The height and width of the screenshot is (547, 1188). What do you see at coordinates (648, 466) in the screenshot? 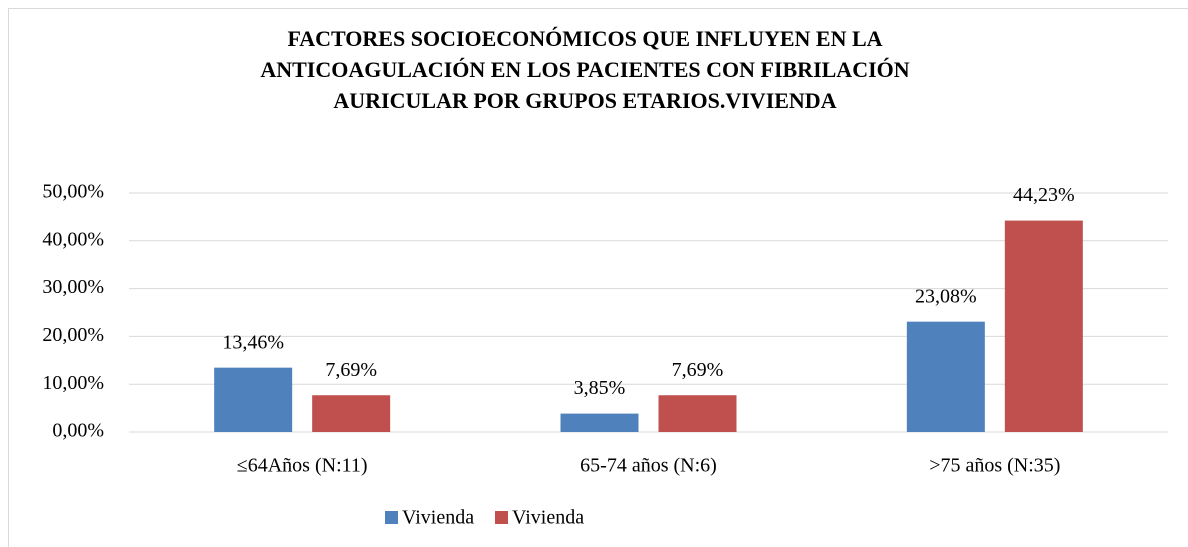
I see `x-tick-label: 65-74 años (N:6)` at bounding box center [648, 466].